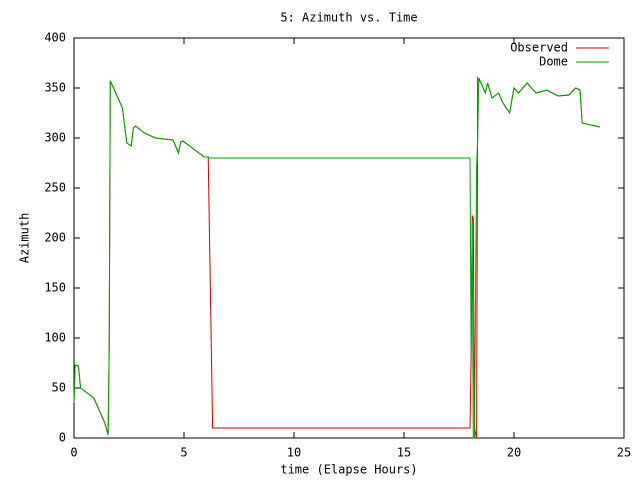  Describe the element at coordinates (183, 453) in the screenshot. I see `x-tick-label: 5` at that location.